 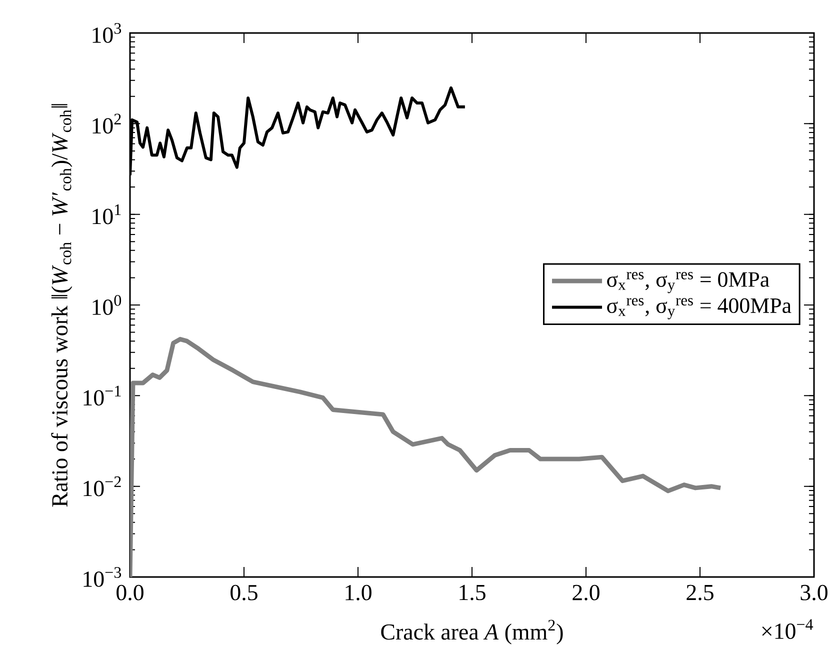 What do you see at coordinates (102, 396) in the screenshot?
I see `y-tick-label: 10$^{−1}$` at bounding box center [102, 396].